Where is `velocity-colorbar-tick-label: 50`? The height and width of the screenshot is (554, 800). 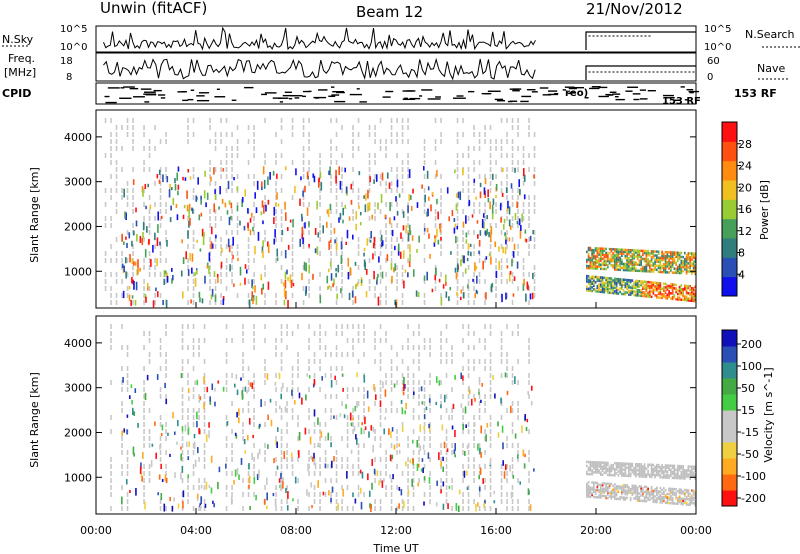 velocity-colorbar-tick-label: 50 is located at coordinates (748, 388).